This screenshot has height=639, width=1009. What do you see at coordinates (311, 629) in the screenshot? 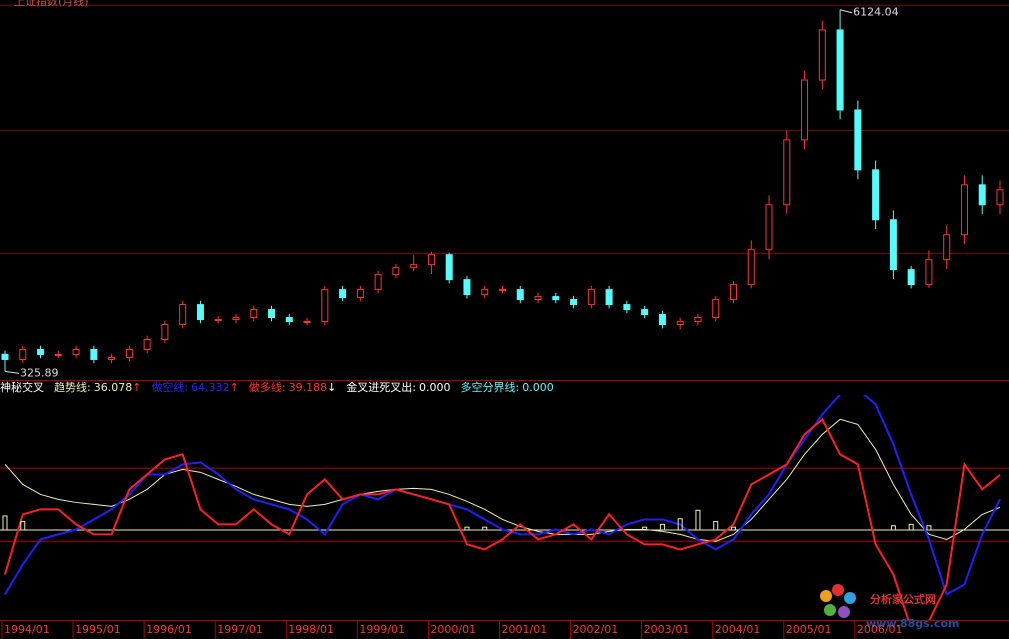
I see `x-tick-label: 1998/01` at bounding box center [311, 629].